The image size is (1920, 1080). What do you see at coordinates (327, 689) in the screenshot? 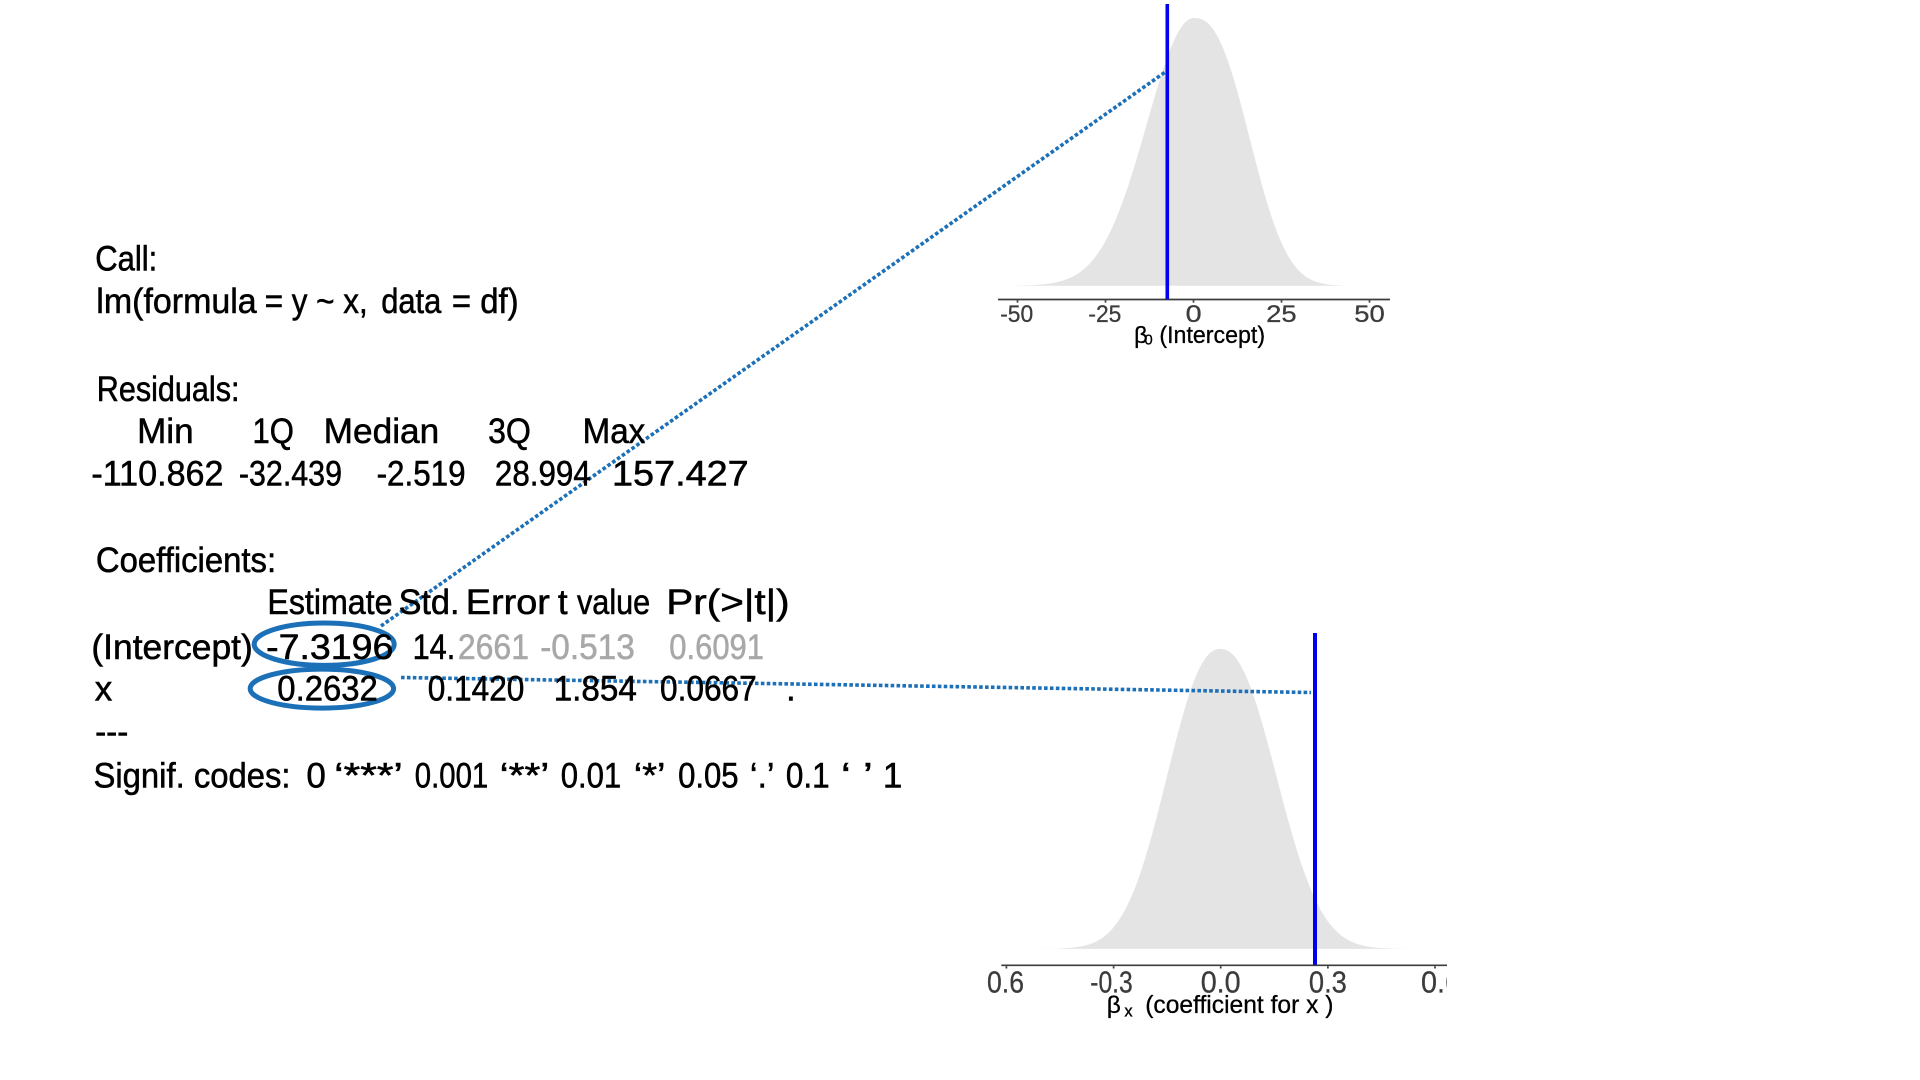
I see `svg-text: 0.2632` at bounding box center [327, 689].